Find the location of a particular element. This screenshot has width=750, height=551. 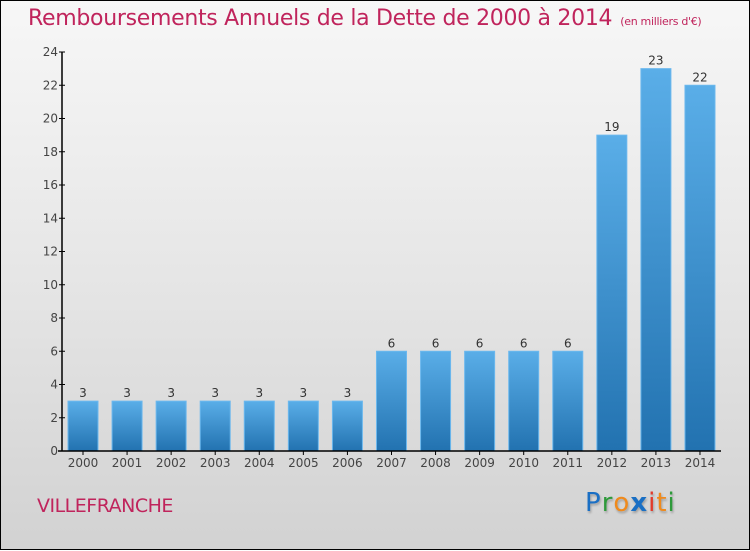

x-tick-label-2004: 2004 is located at coordinates (259, 463).